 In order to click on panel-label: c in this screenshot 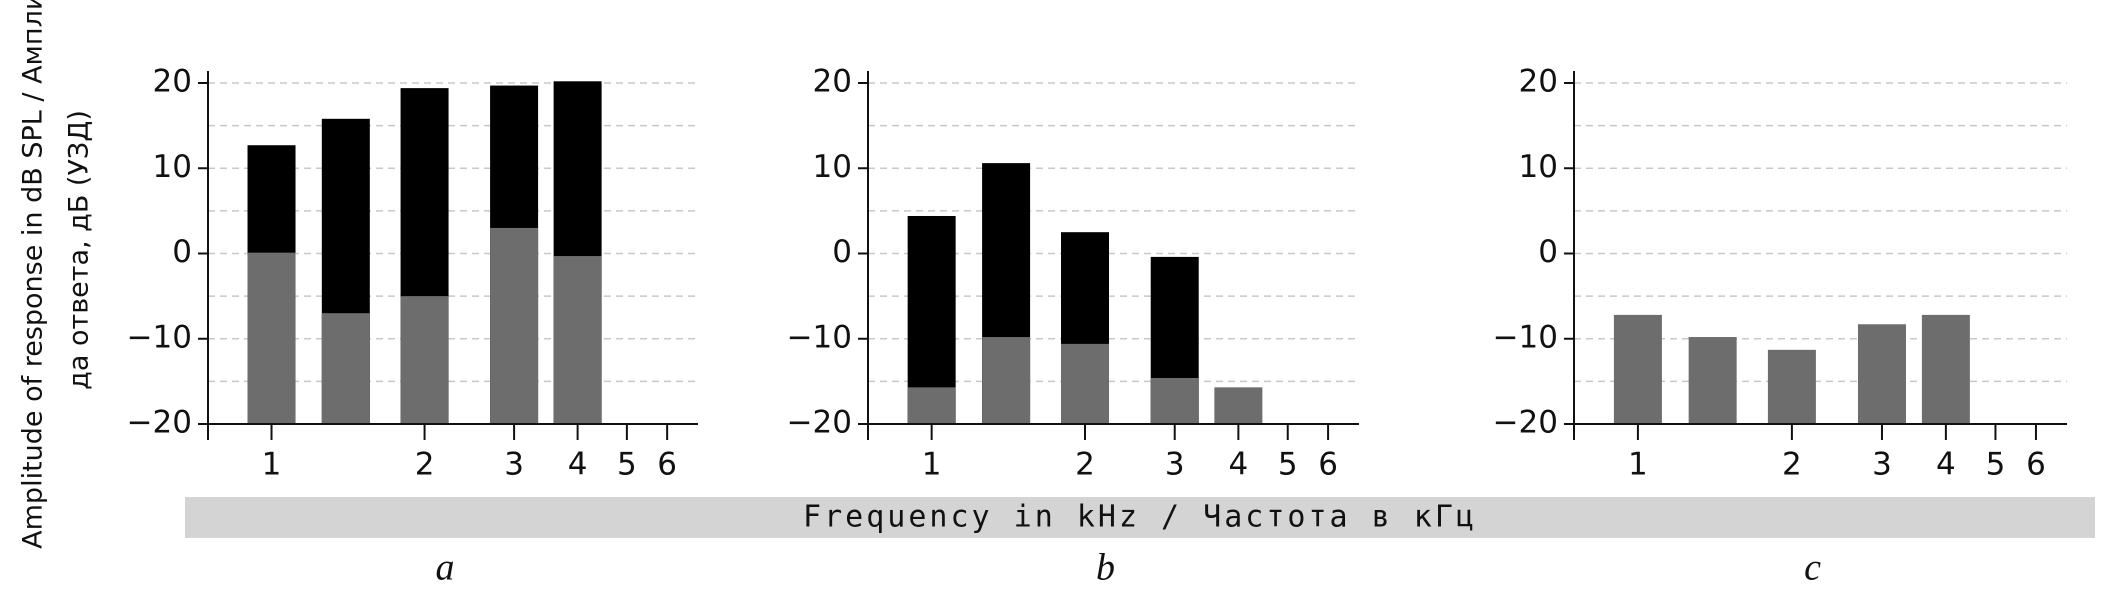, I will do `click(1812, 568)`.